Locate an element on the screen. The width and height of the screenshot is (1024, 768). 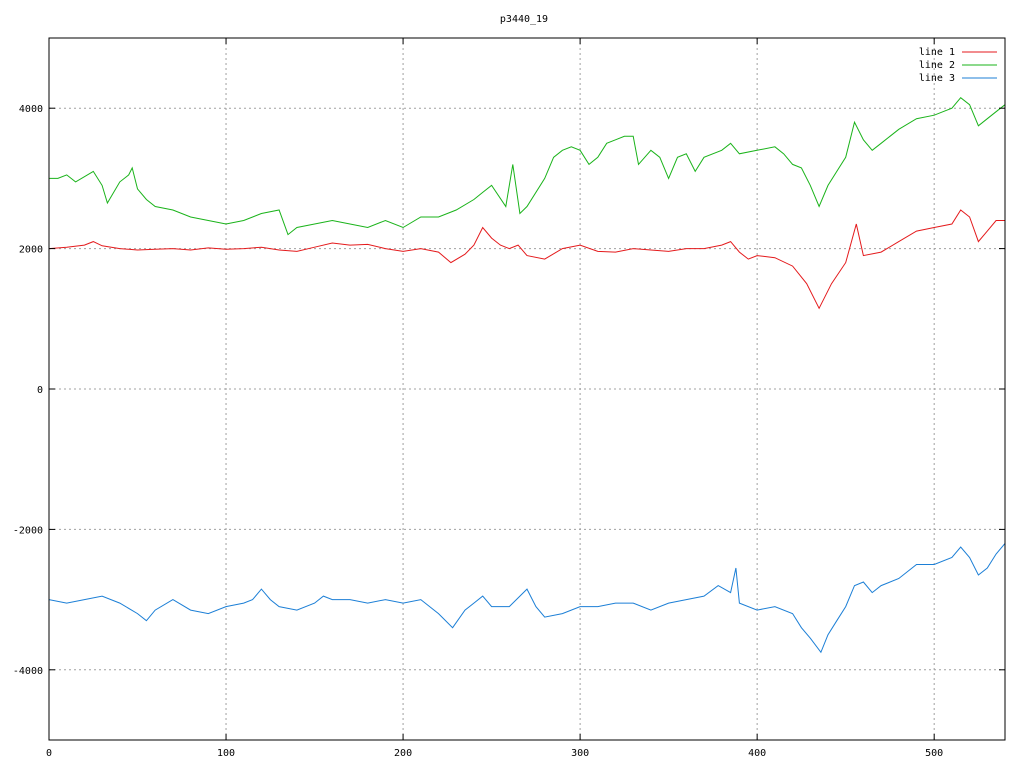
legend: line 1 line 2 line 3 is located at coordinates (958, 65).